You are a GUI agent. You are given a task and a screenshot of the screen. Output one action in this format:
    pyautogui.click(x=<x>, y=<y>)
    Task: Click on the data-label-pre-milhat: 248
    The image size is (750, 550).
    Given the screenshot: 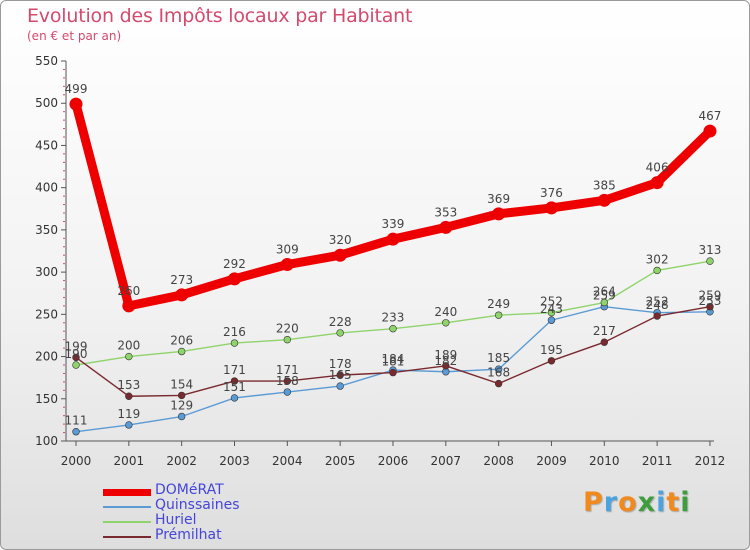 What is the action you would take?
    pyautogui.click(x=657, y=305)
    